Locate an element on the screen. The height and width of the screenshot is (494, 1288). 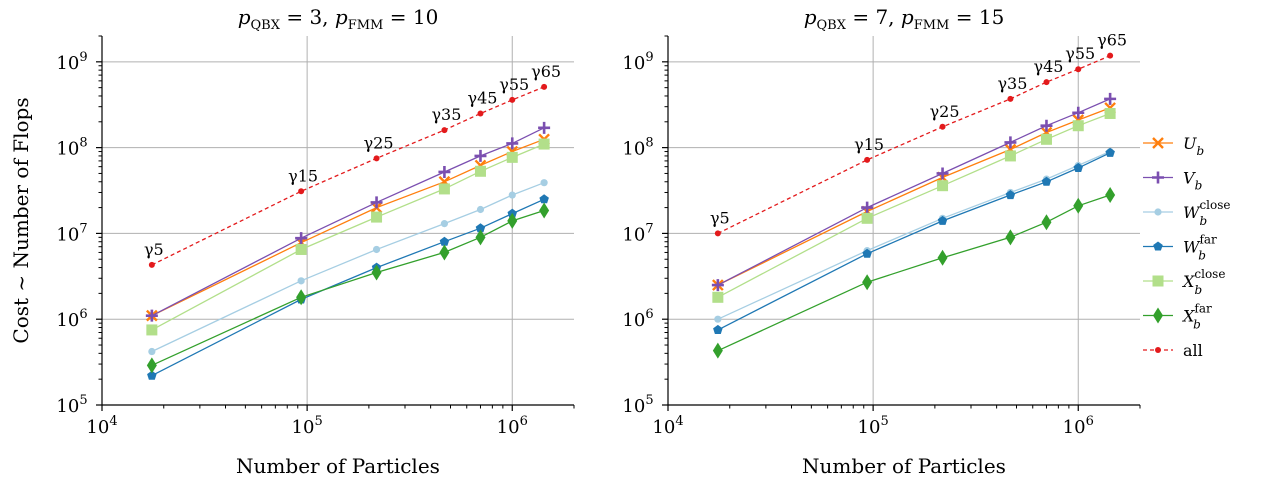
y-tick-label: 10⁶ is located at coordinates (637, 319).